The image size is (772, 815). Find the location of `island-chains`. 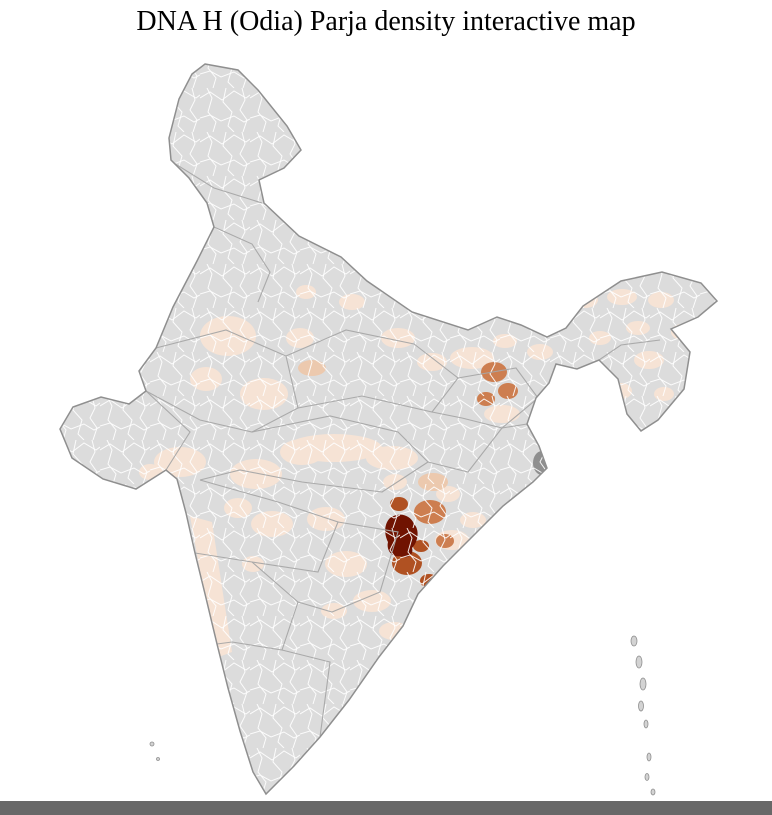

island-chains is located at coordinates (402, 715).